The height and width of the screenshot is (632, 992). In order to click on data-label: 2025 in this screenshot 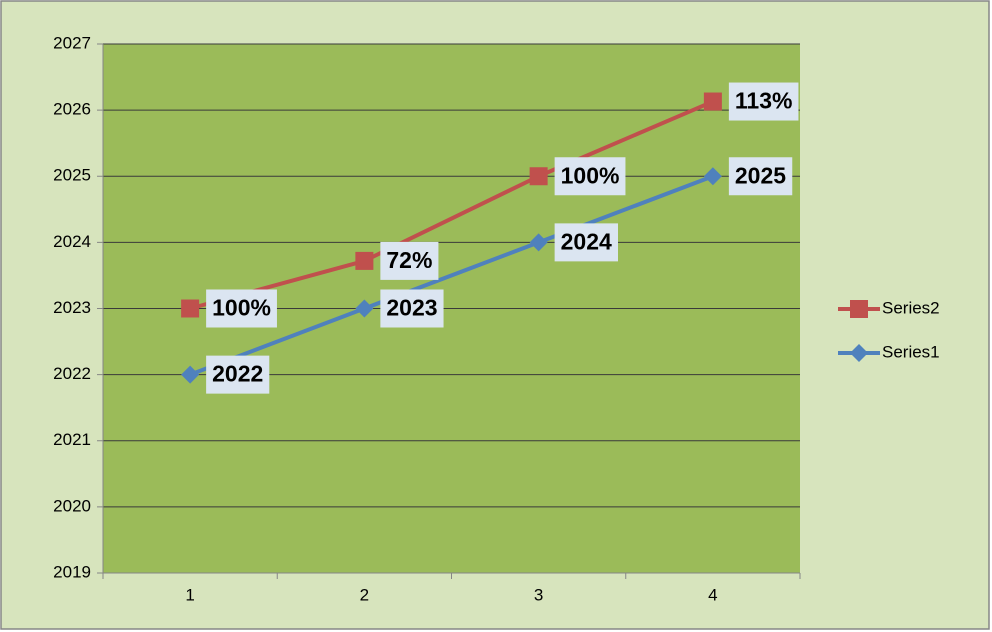, I will do `click(760, 175)`.